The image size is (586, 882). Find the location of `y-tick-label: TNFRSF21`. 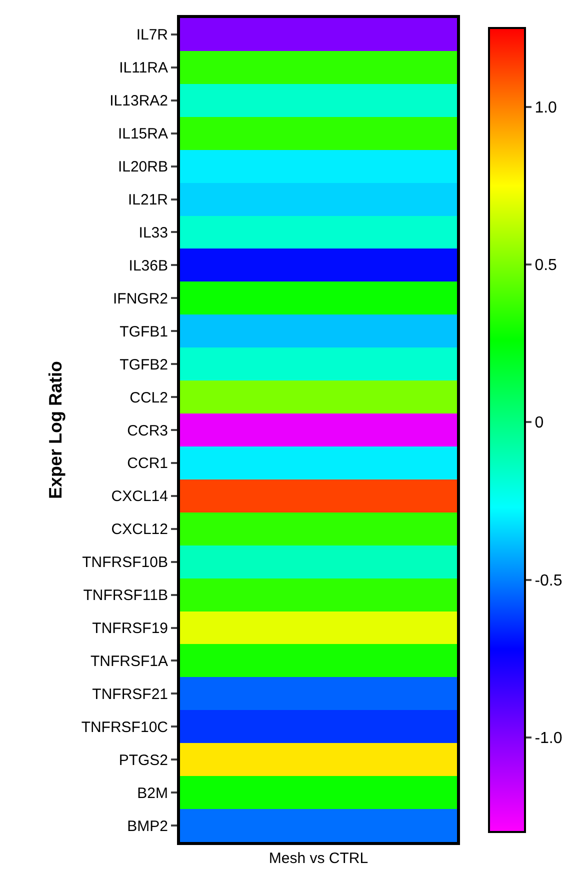

y-tick-label: TNFRSF21 is located at coordinates (130, 694).